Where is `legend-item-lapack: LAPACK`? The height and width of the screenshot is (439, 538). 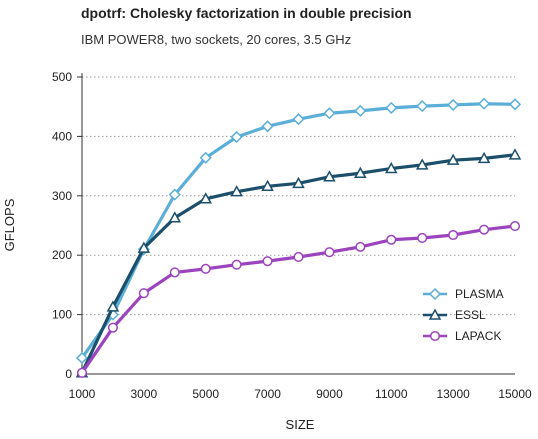 legend-item-lapack: LAPACK is located at coordinates (462, 336).